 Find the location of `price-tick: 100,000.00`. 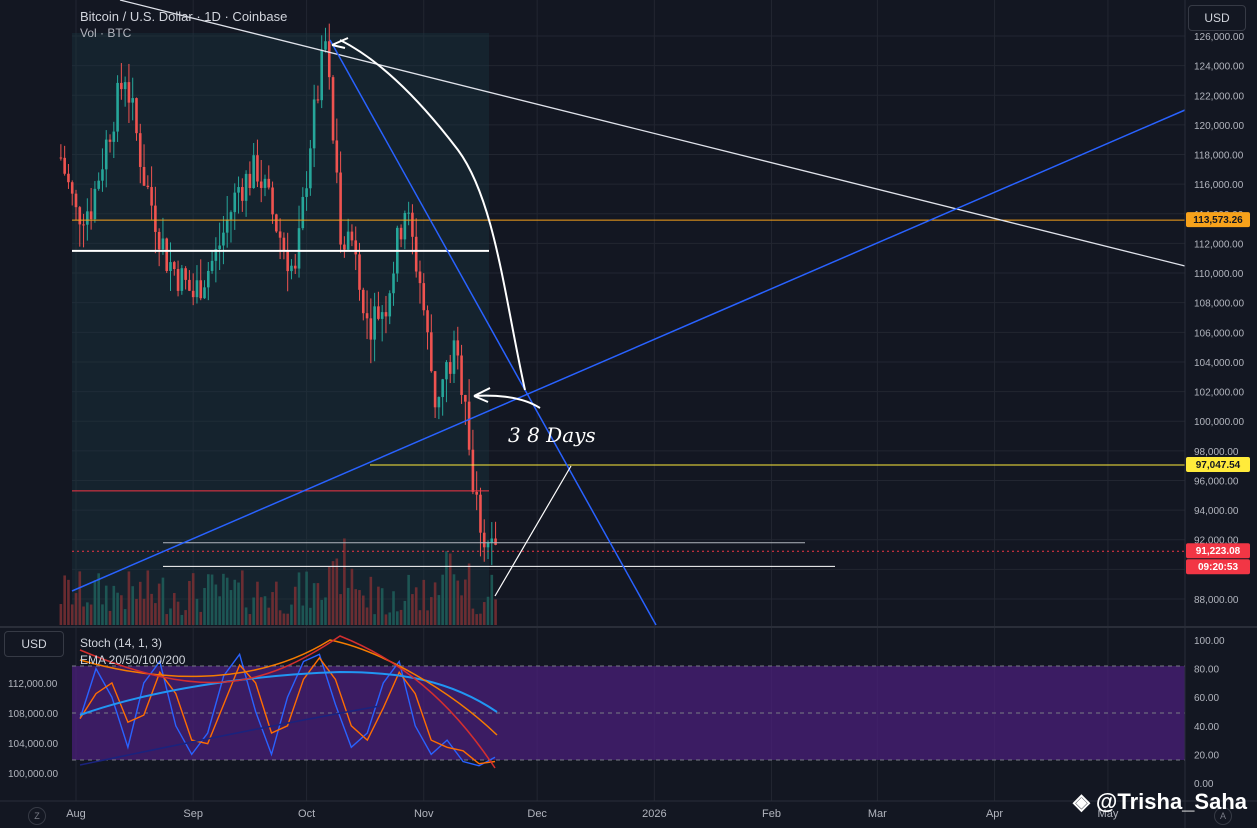

price-tick: 100,000.00 is located at coordinates (1219, 422).